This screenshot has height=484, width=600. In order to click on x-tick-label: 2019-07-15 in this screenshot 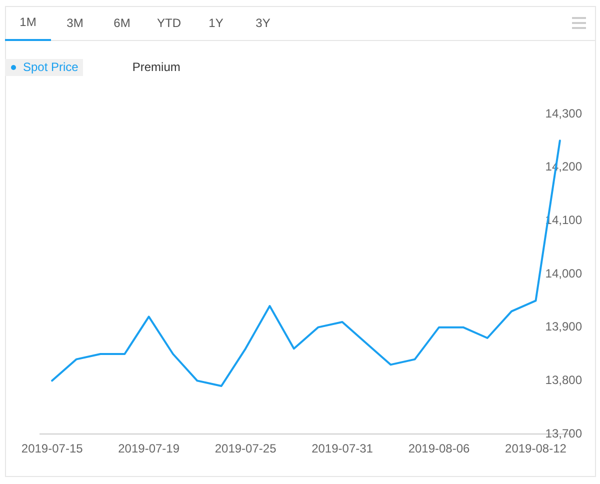, I will do `click(52, 449)`.